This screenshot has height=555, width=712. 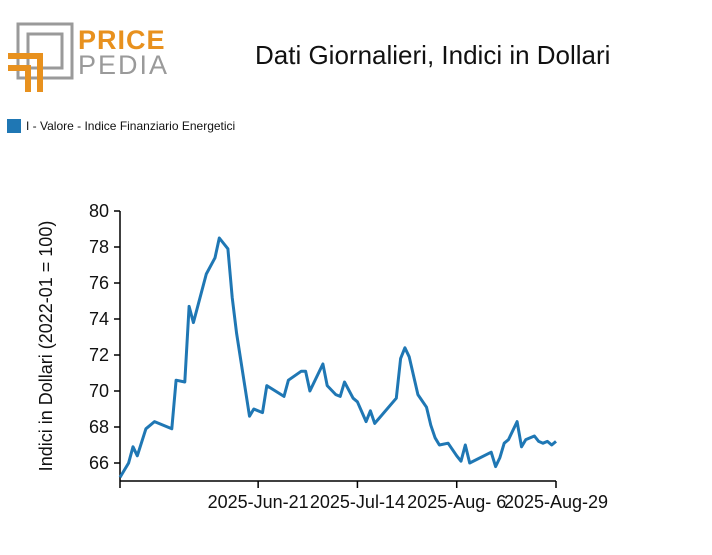 I want to click on x-tick-label: 2025-Jun-21, so click(x=258, y=502).